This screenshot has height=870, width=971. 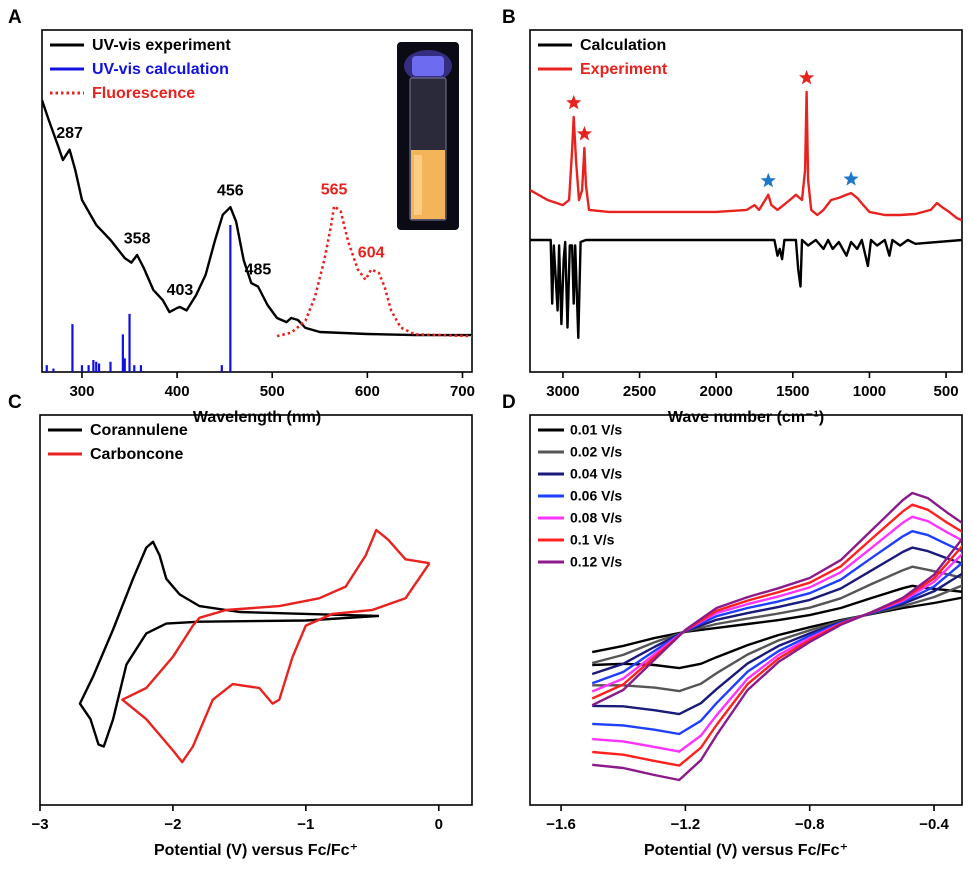 I want to click on vial-cap, so click(x=428, y=66).